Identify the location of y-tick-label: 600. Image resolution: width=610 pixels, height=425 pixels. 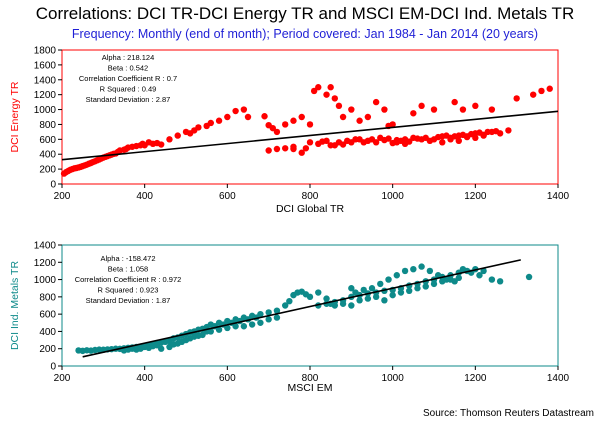
(47, 315).